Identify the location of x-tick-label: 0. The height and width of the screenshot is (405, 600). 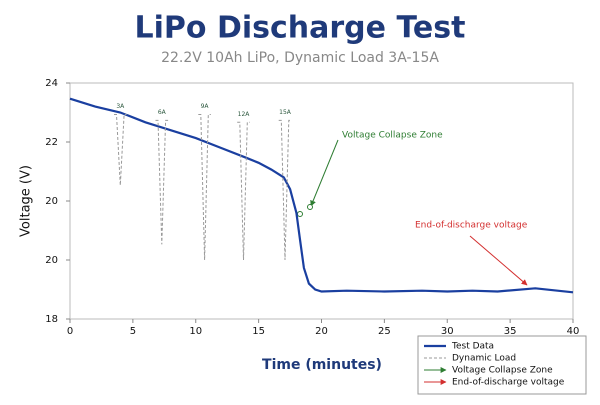
(70, 331).